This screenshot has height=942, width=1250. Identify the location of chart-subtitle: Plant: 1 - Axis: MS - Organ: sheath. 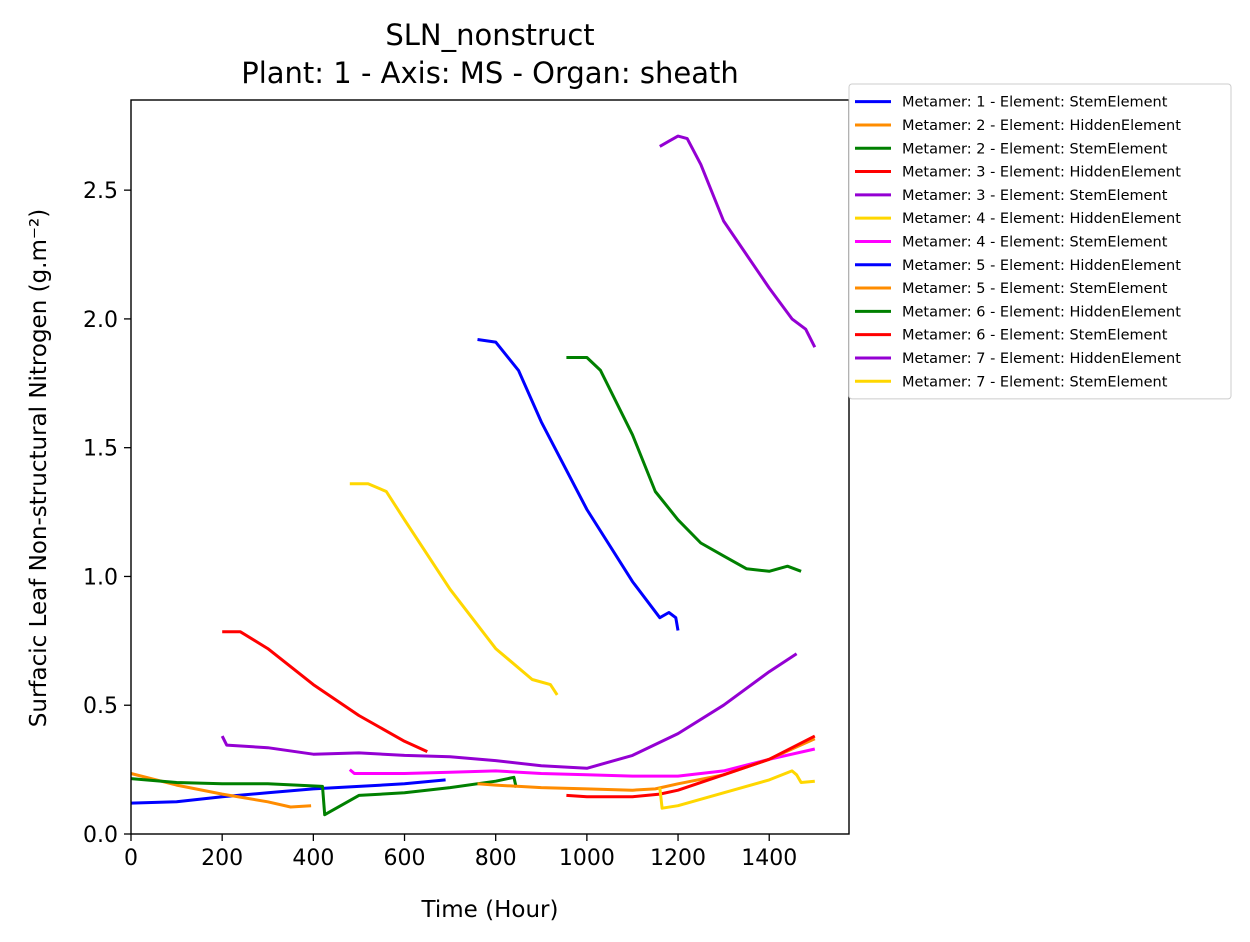
(490, 73).